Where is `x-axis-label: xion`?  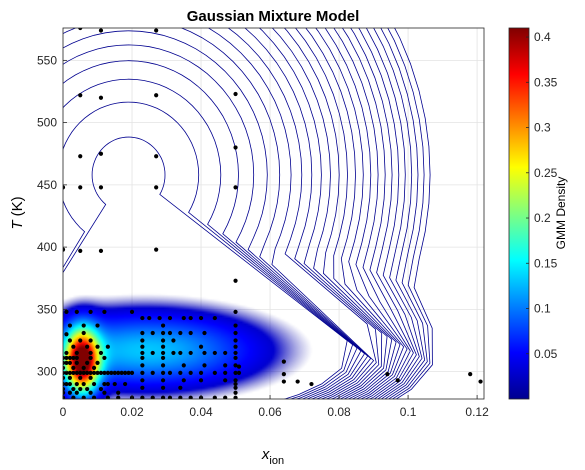
x-axis-label: xion is located at coordinates (272, 456).